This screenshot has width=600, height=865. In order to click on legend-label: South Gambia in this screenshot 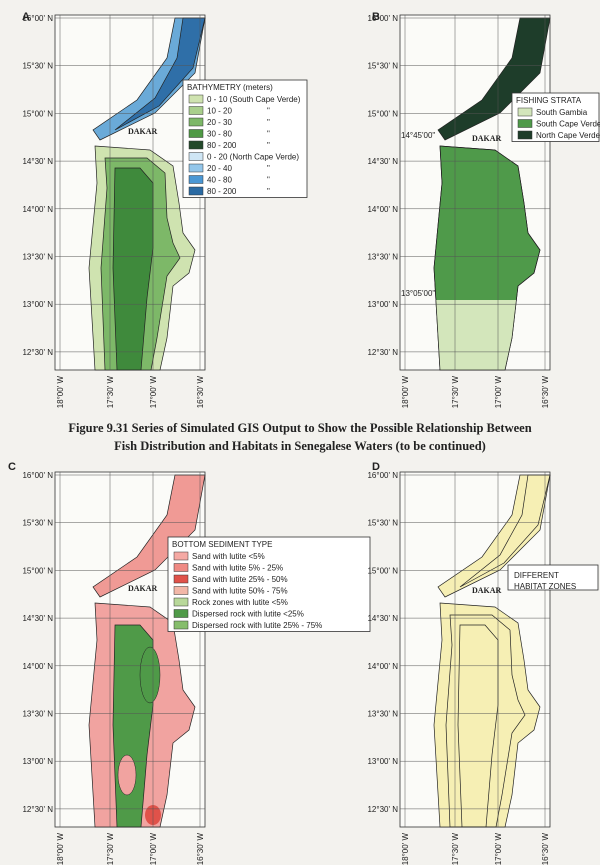, I will do `click(562, 112)`.